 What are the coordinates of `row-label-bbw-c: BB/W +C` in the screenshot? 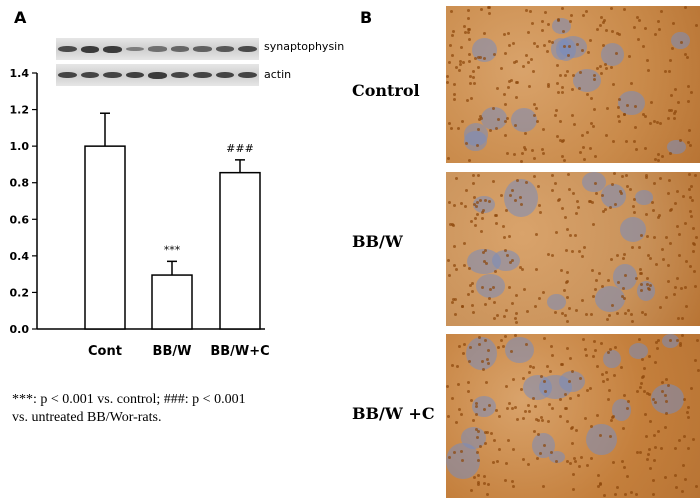 It's located at (393, 413).